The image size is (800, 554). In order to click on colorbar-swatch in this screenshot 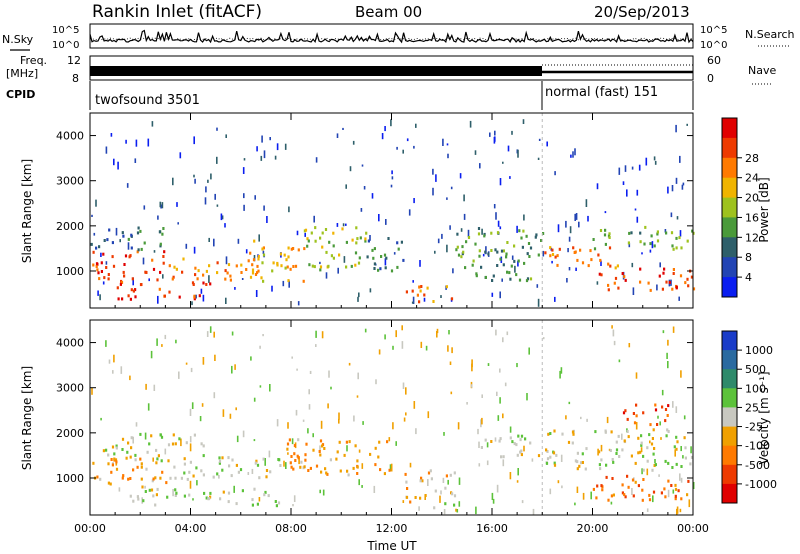, I will do `click(729, 207)`.